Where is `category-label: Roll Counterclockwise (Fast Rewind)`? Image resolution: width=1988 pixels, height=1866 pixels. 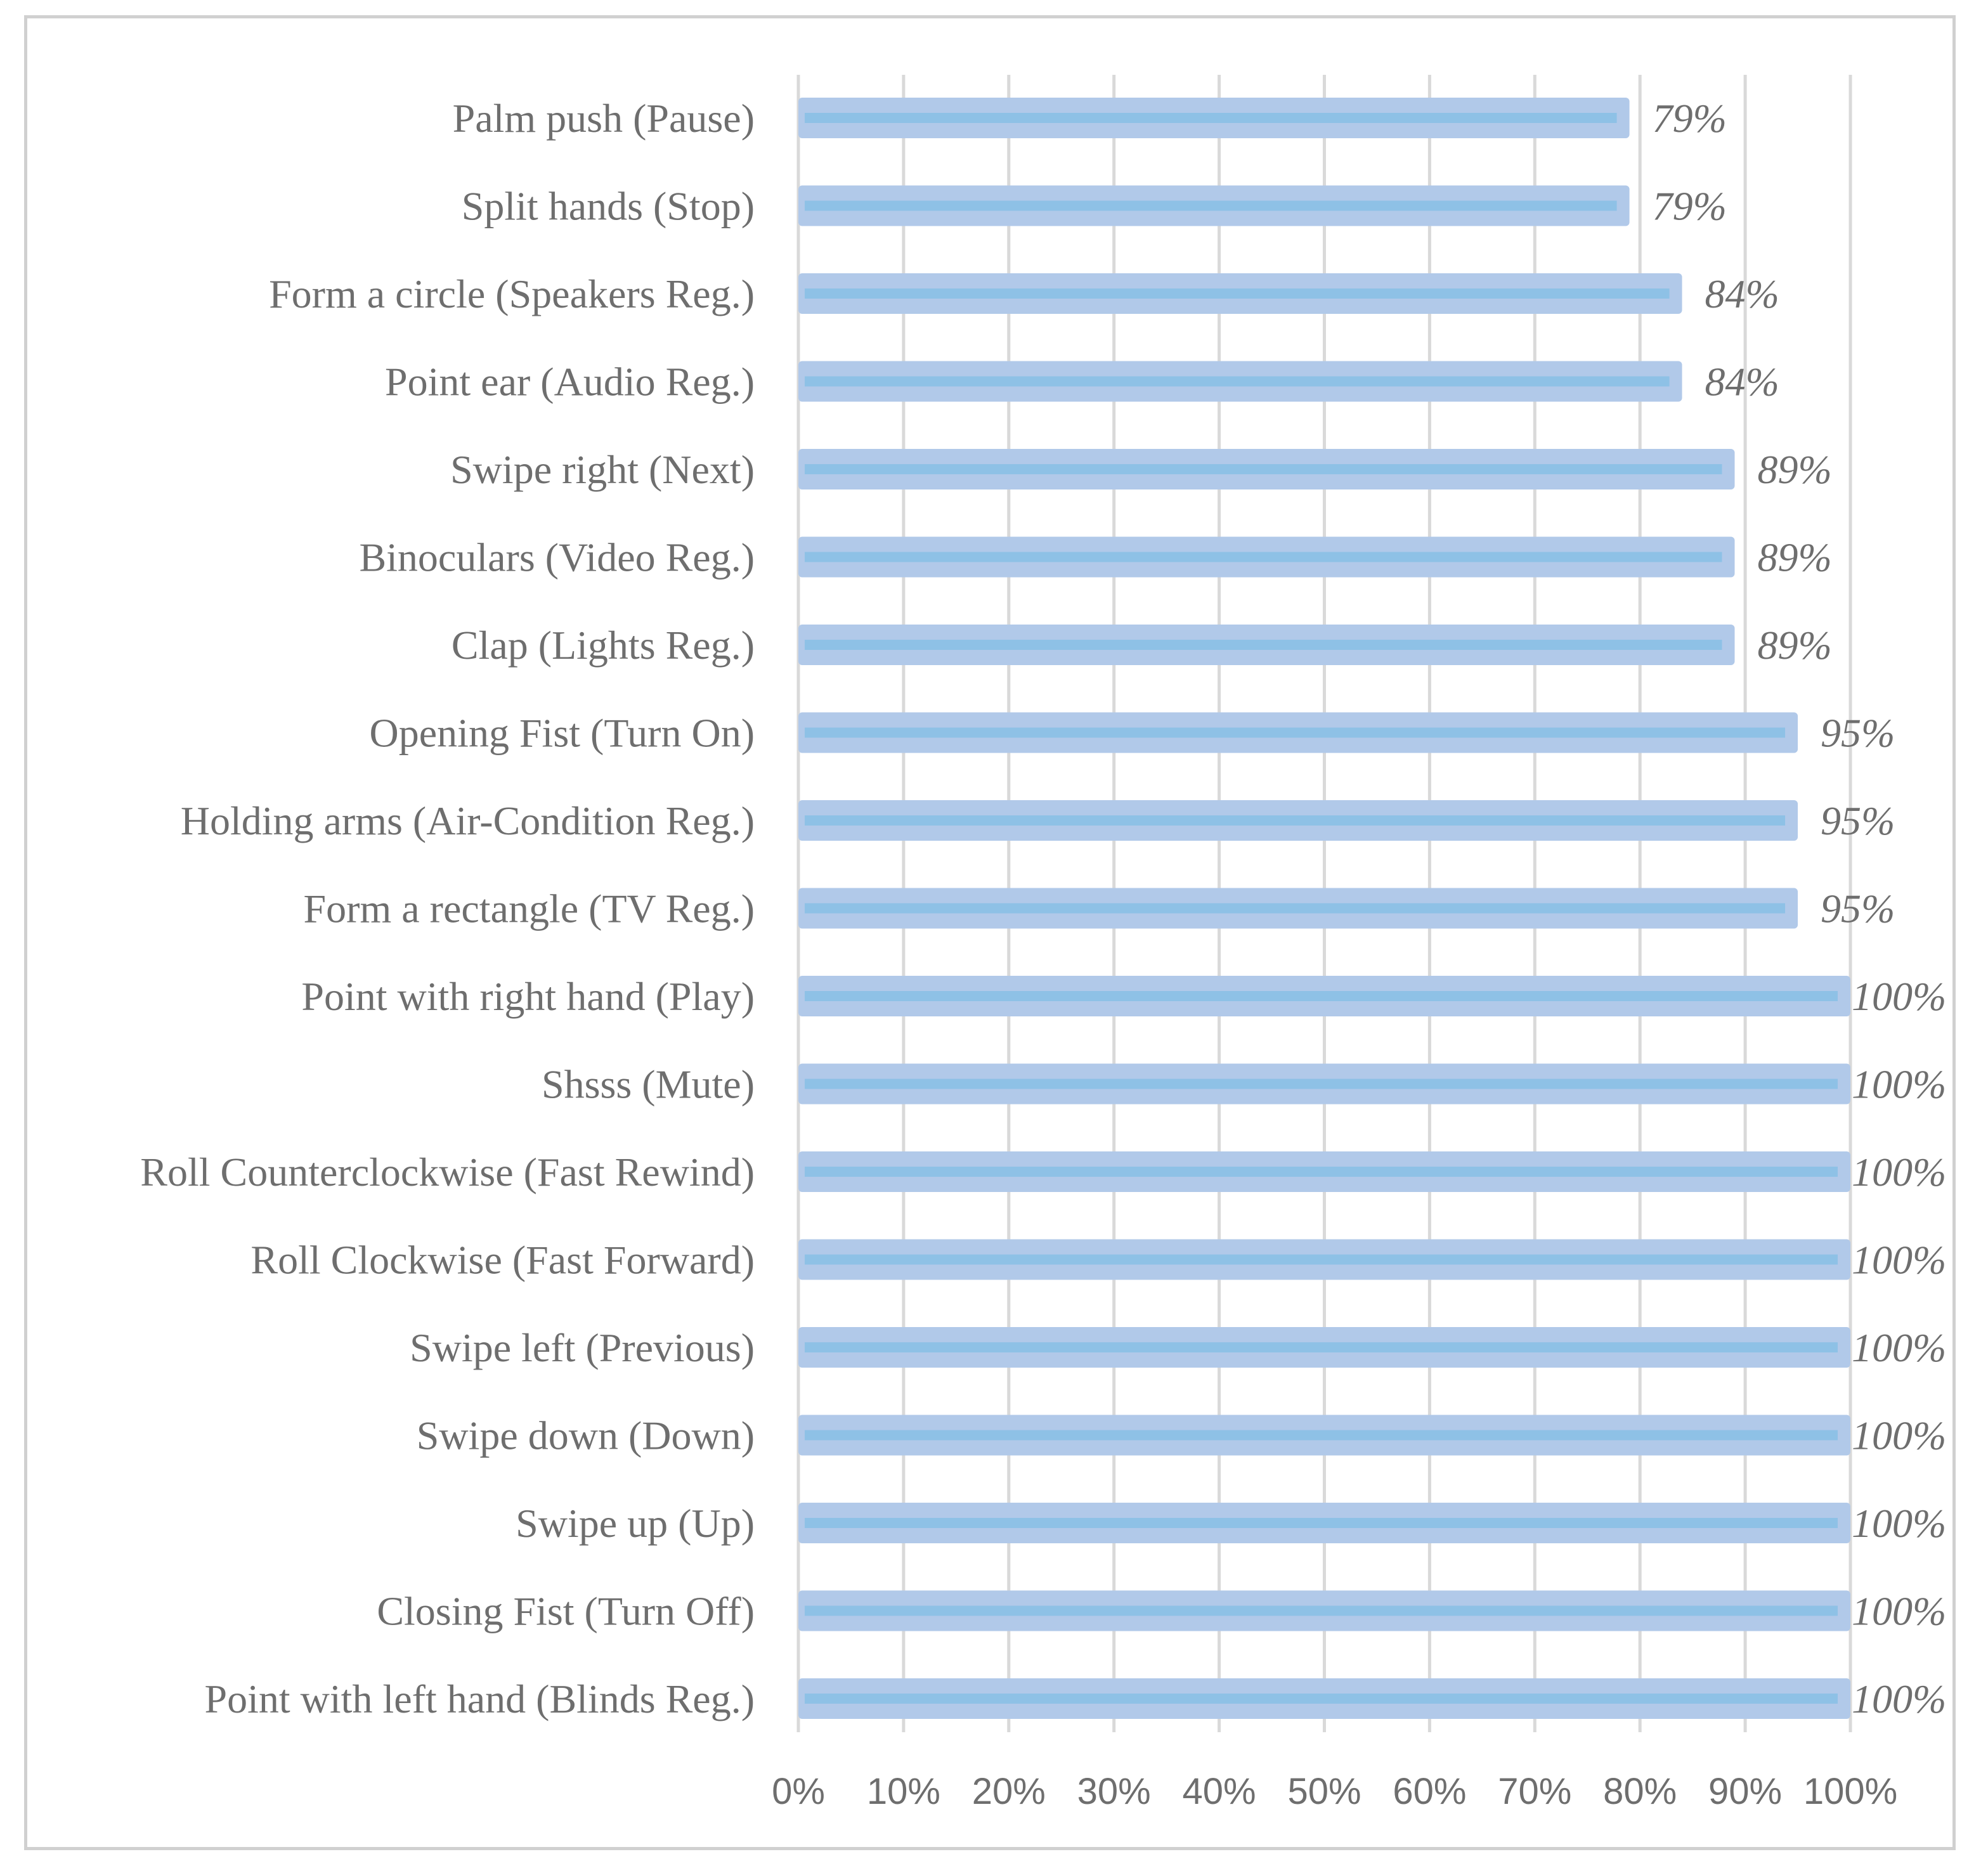
category-label: Roll Counterclockwise (Fast Rewind) is located at coordinates (447, 1172).